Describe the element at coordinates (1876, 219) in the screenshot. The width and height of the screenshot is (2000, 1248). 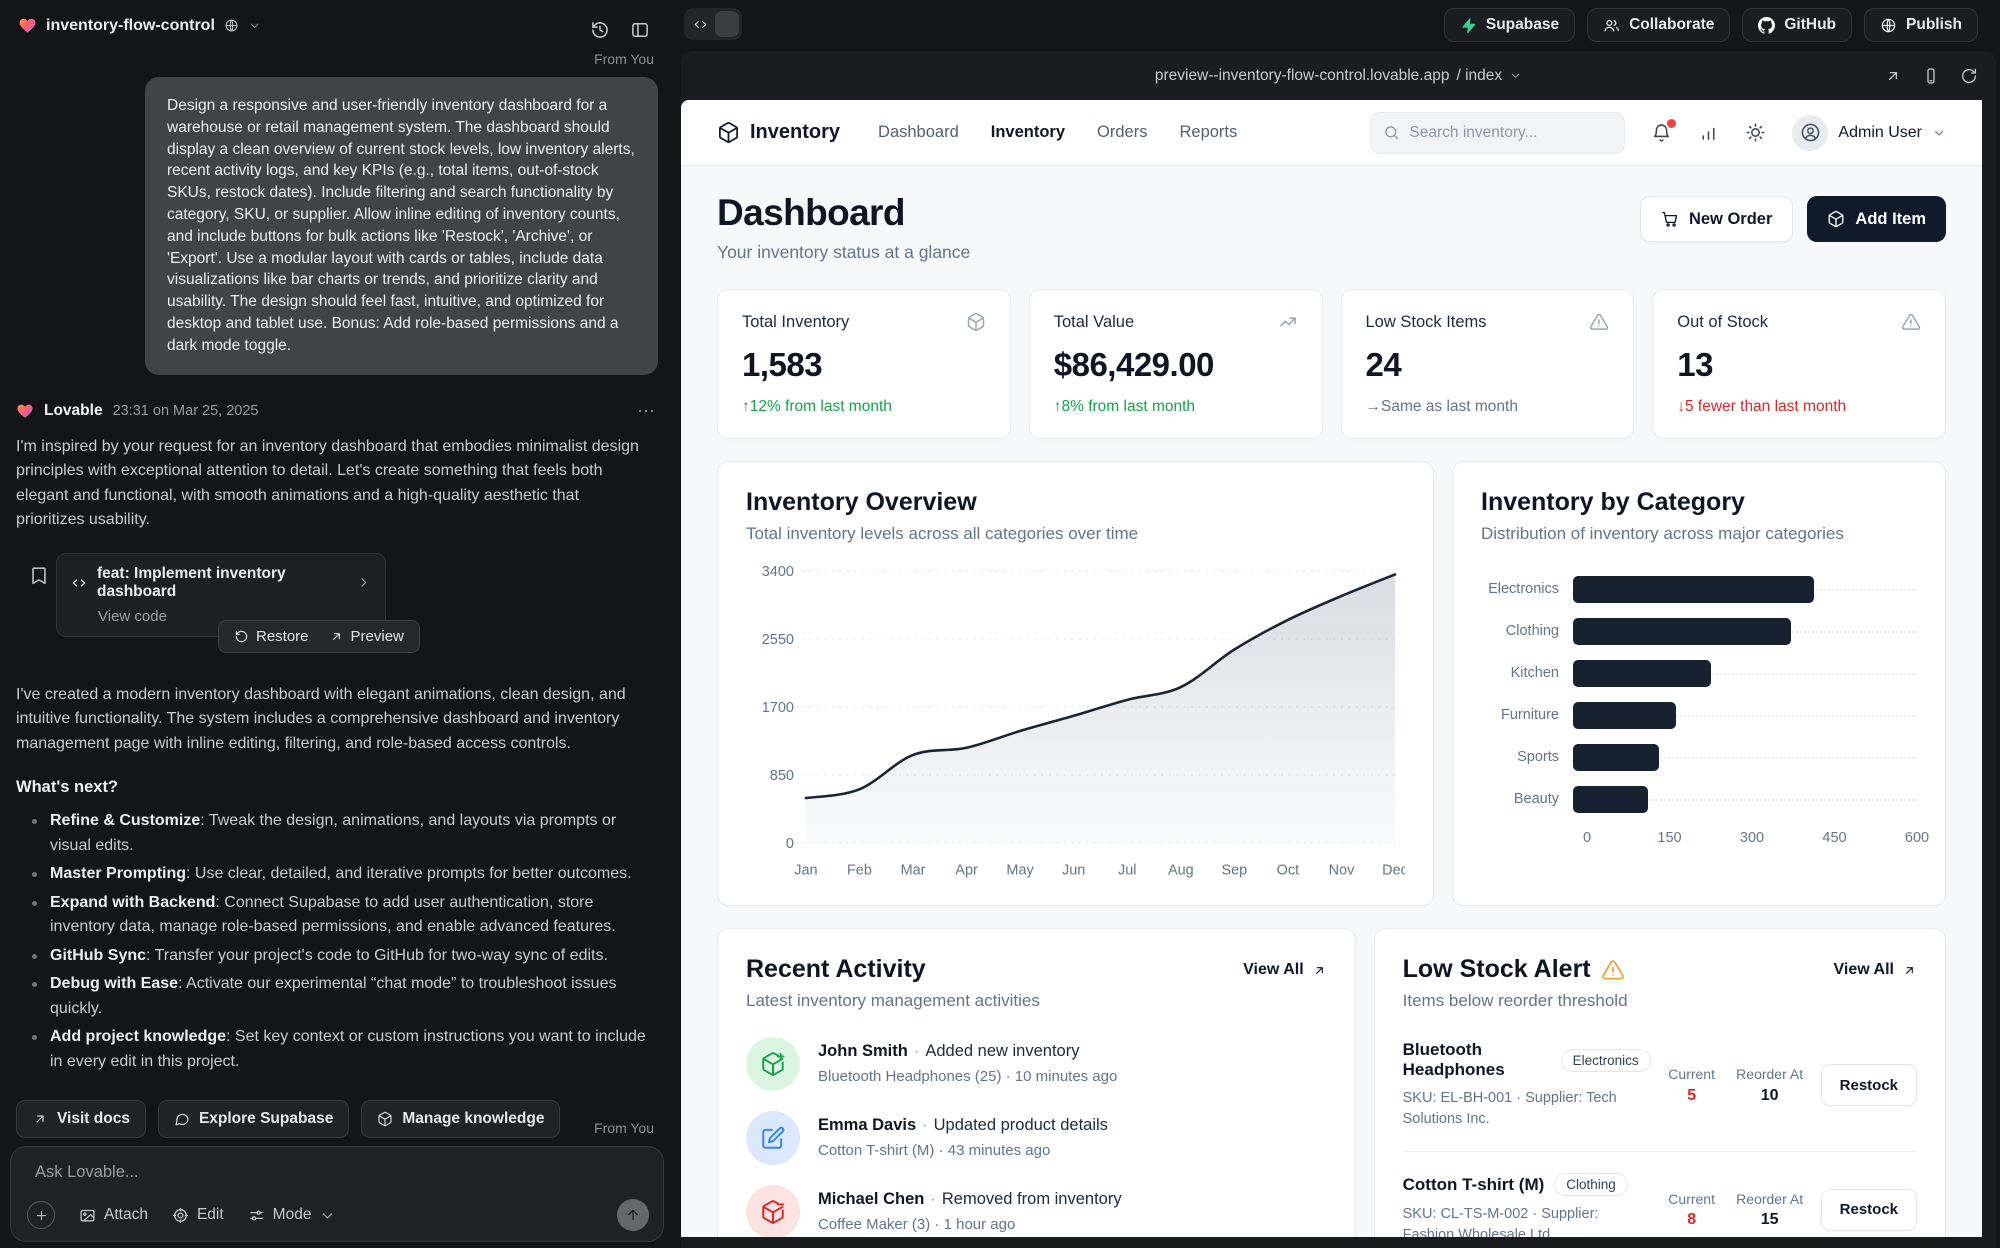
I see `add-item-button: Add Item` at that location.